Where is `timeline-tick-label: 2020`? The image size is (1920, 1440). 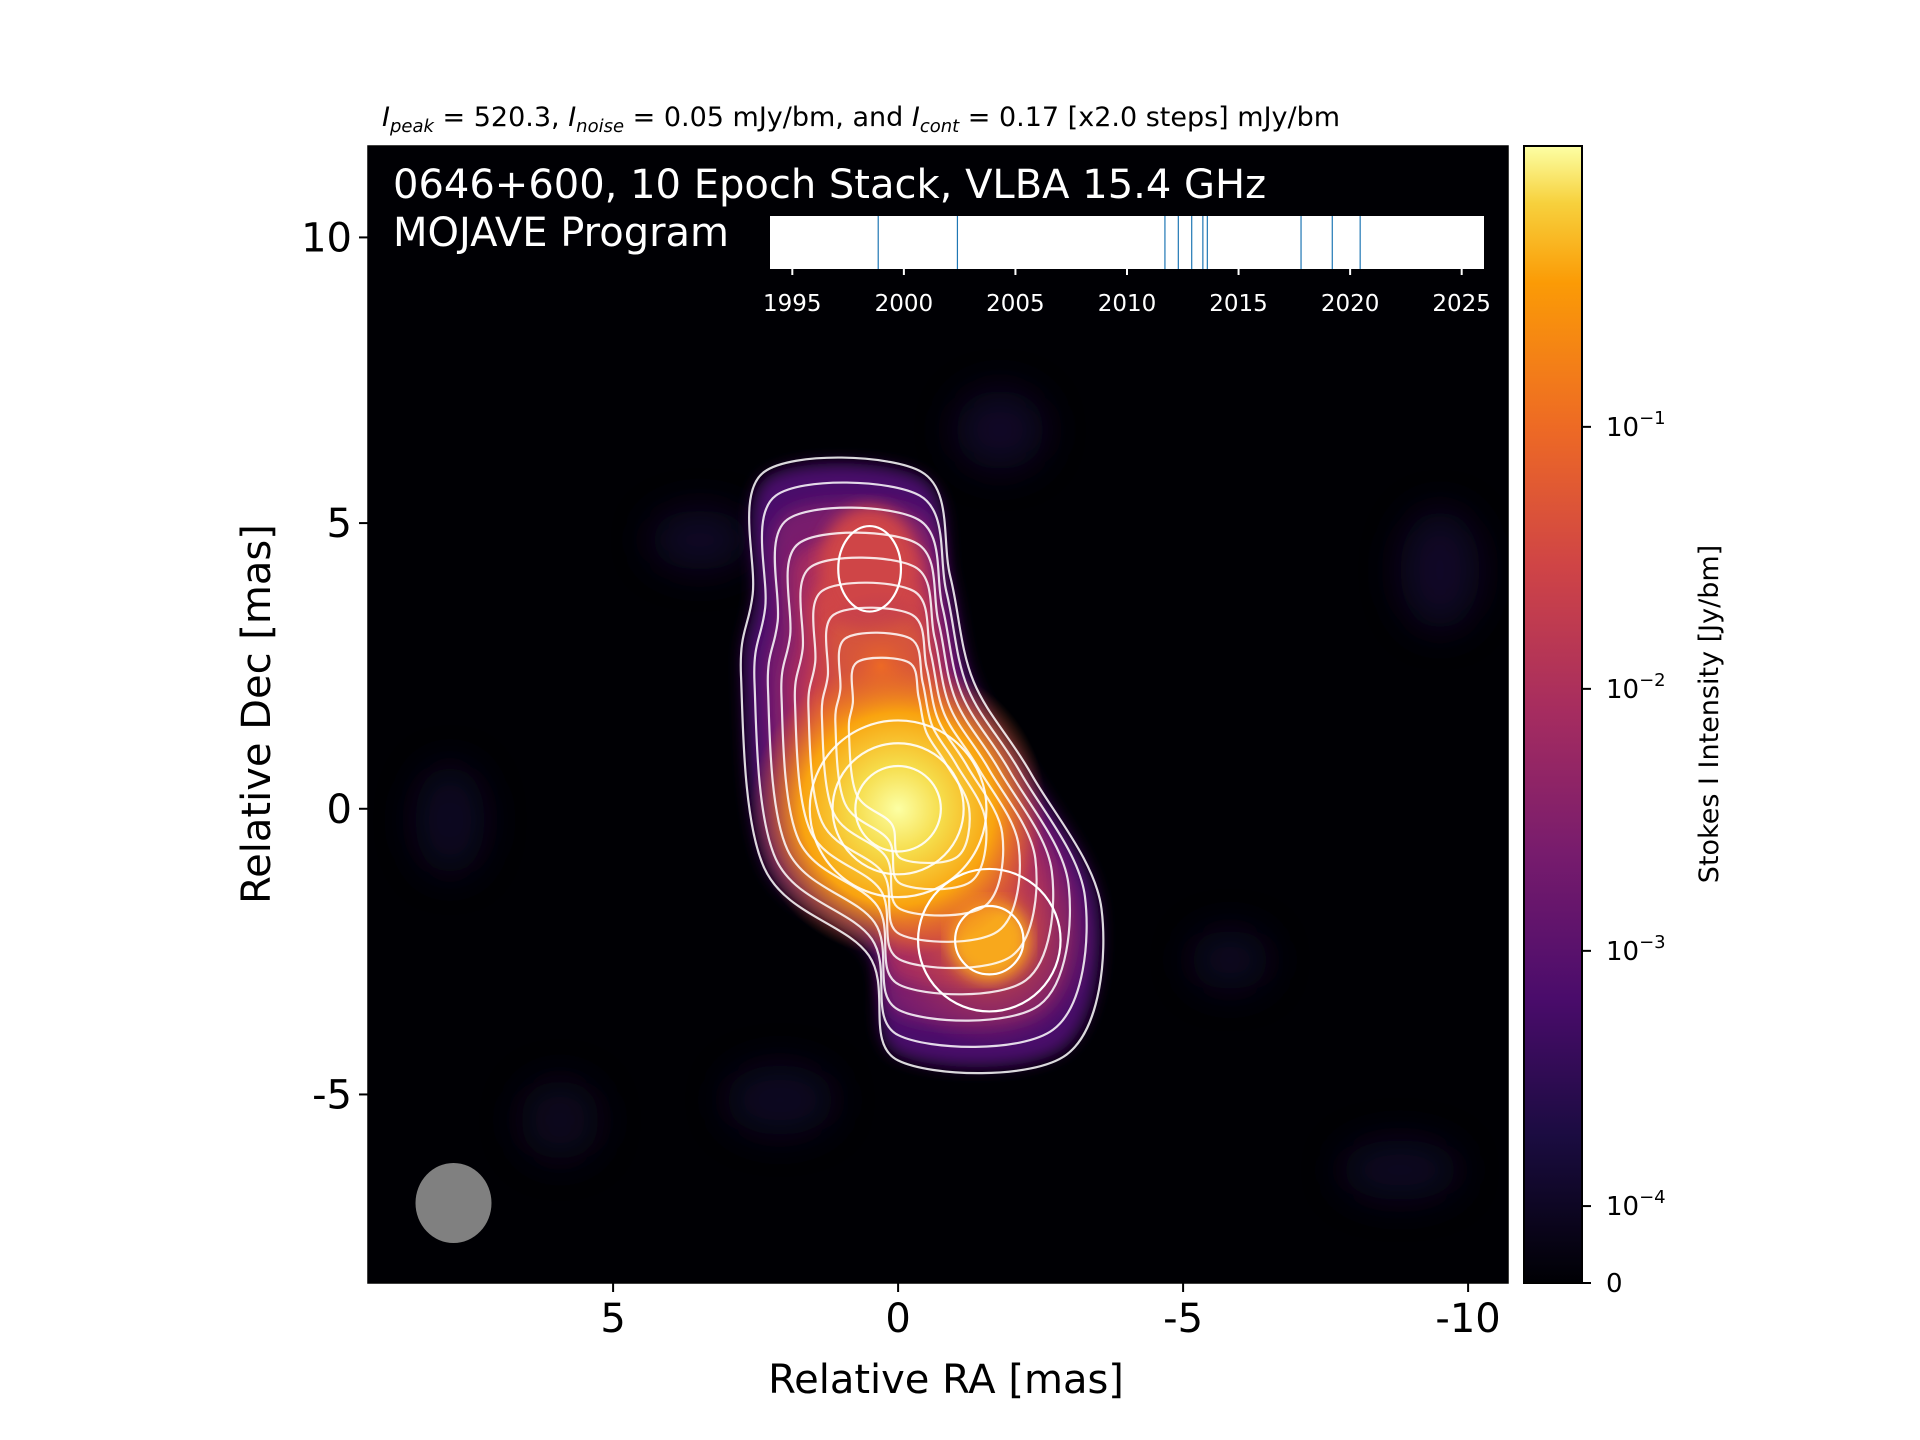 timeline-tick-label: 2020 is located at coordinates (1350, 304).